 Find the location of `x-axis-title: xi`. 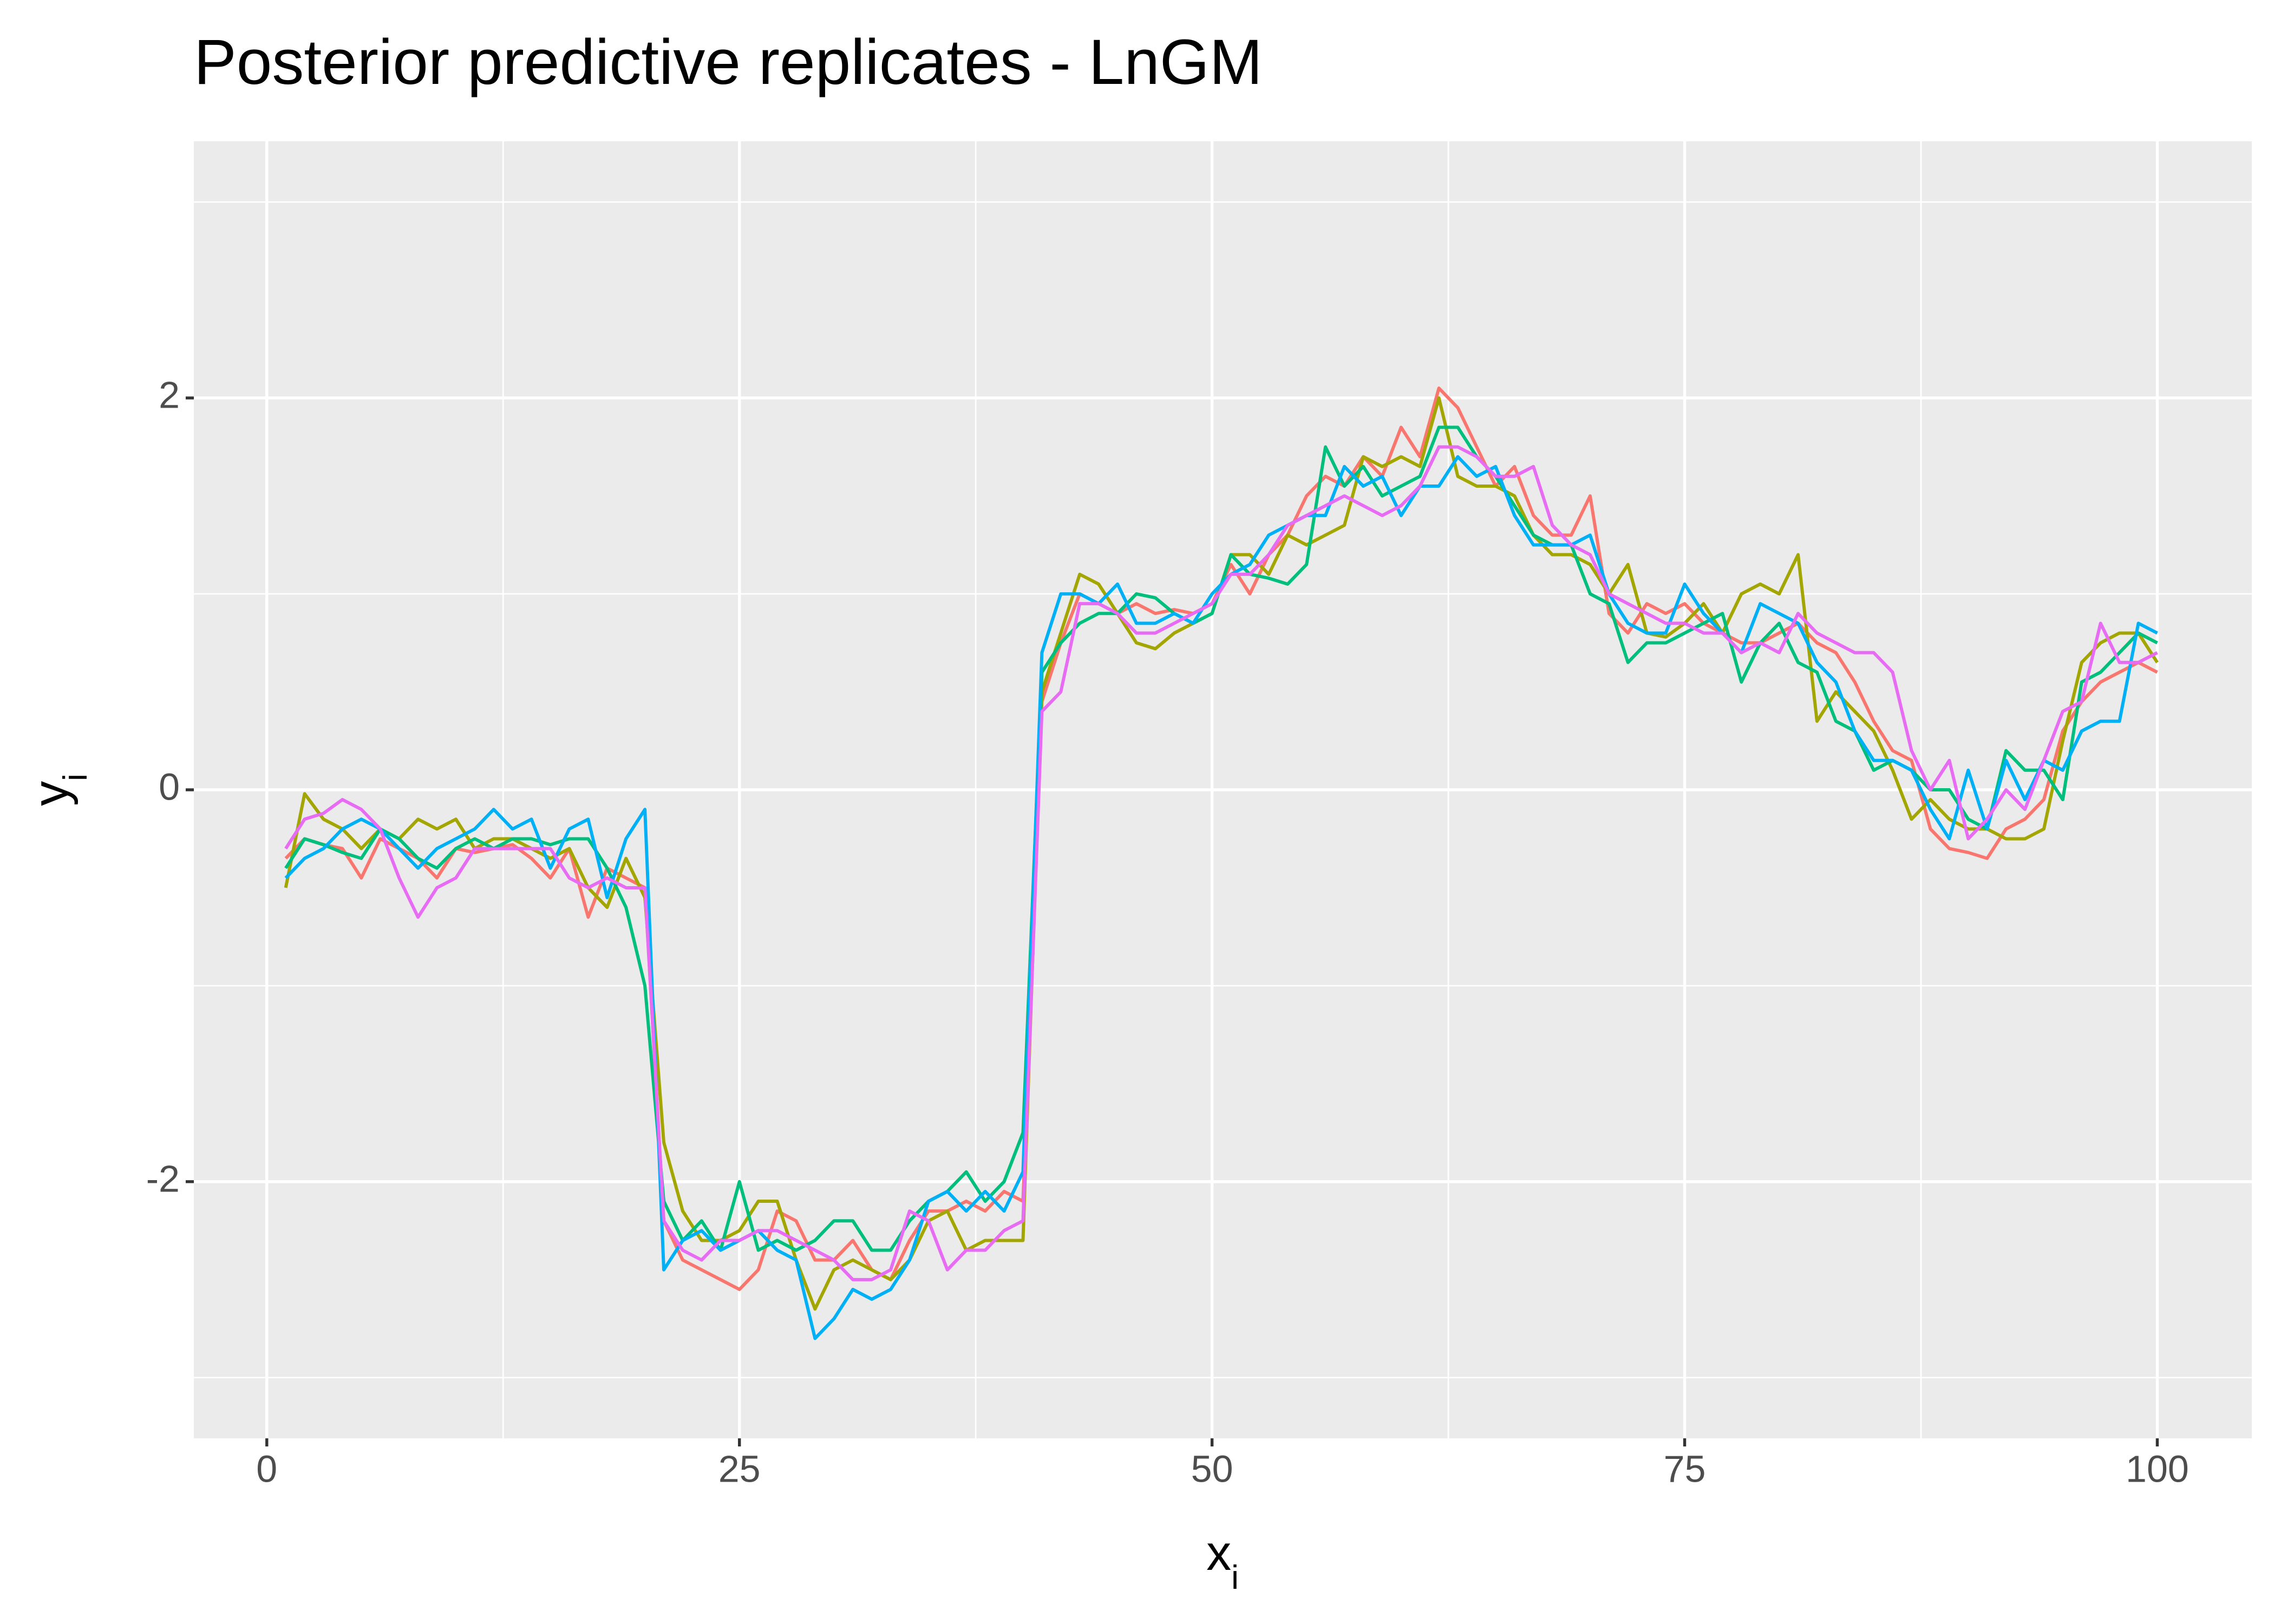

x-axis-title: xi is located at coordinates (1223, 1560).